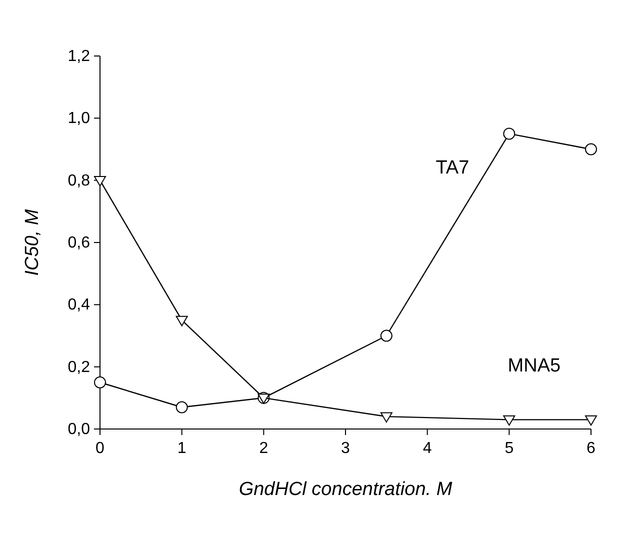 This screenshot has width=621, height=533. I want to click on y-tick-label: 0,8, so click(79, 181).